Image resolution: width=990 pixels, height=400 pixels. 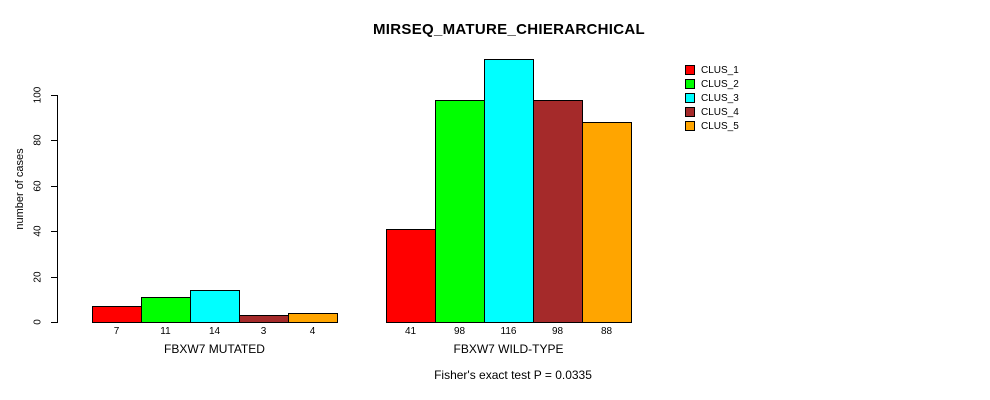 I want to click on group-label: FBXW7 WILD-TYPE, so click(x=508, y=349).